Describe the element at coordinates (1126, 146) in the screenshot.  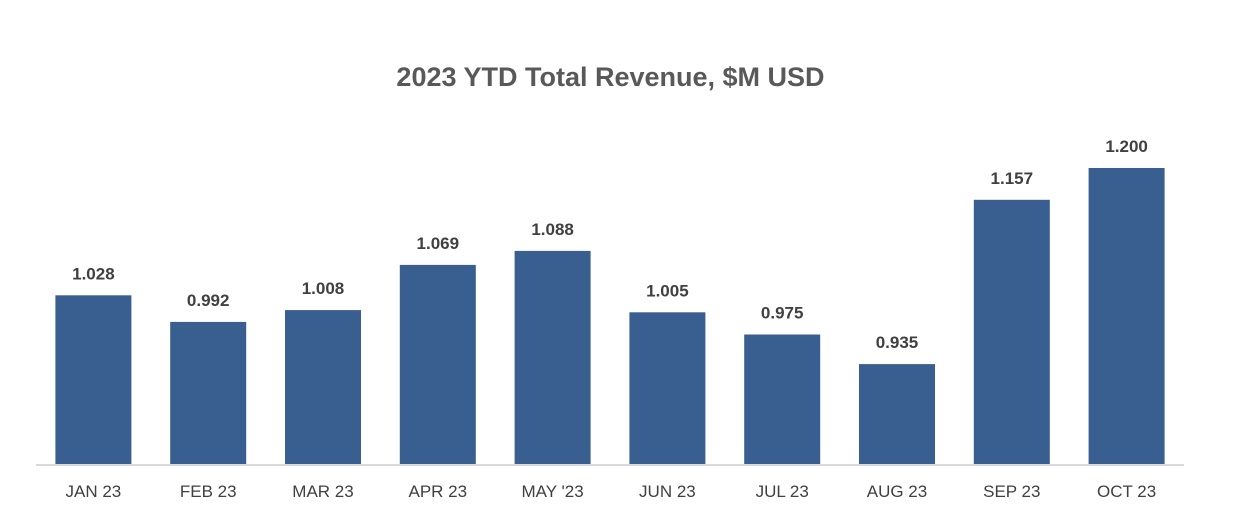
I see `data-label-9: 1.200` at that location.